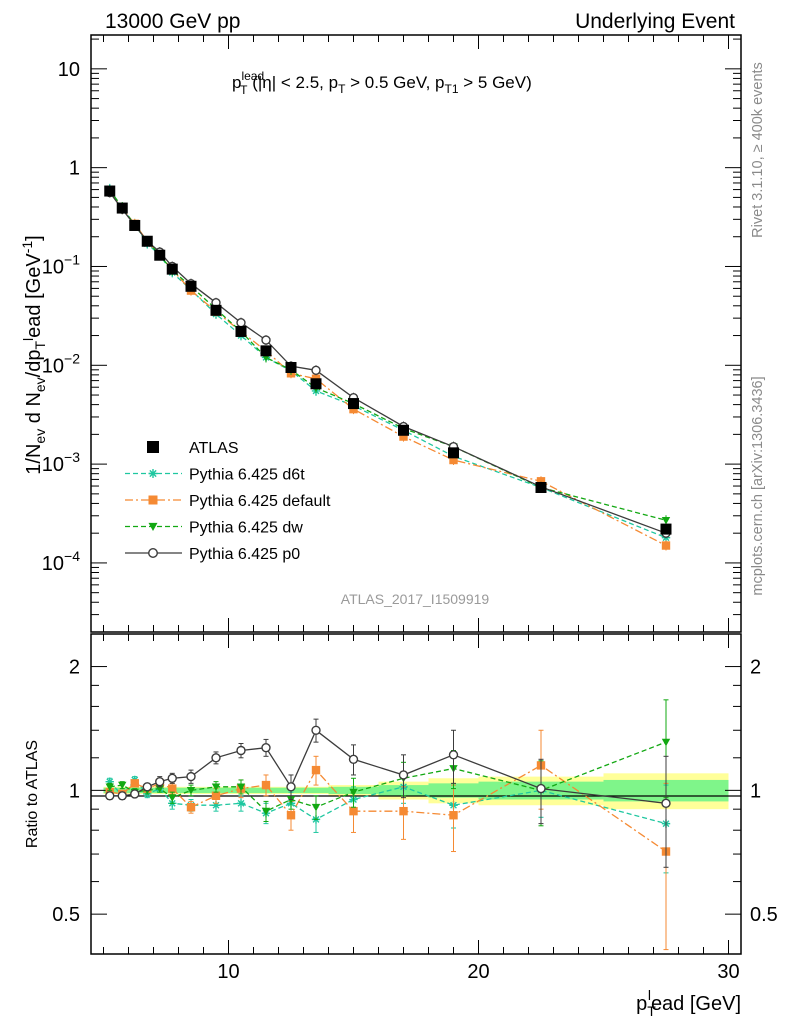  Describe the element at coordinates (32, 794) in the screenshot. I see `ratio-y-label: Ratio to ATLAS` at that location.